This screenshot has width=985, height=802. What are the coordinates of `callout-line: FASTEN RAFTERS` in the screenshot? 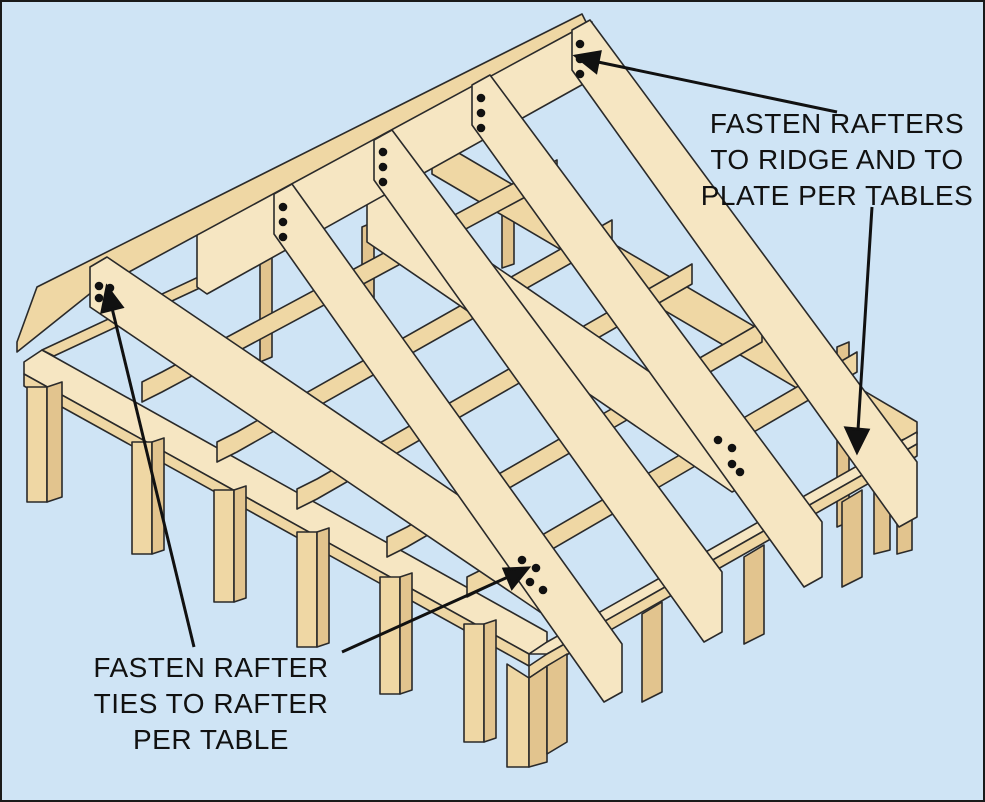 It's located at (837, 123).